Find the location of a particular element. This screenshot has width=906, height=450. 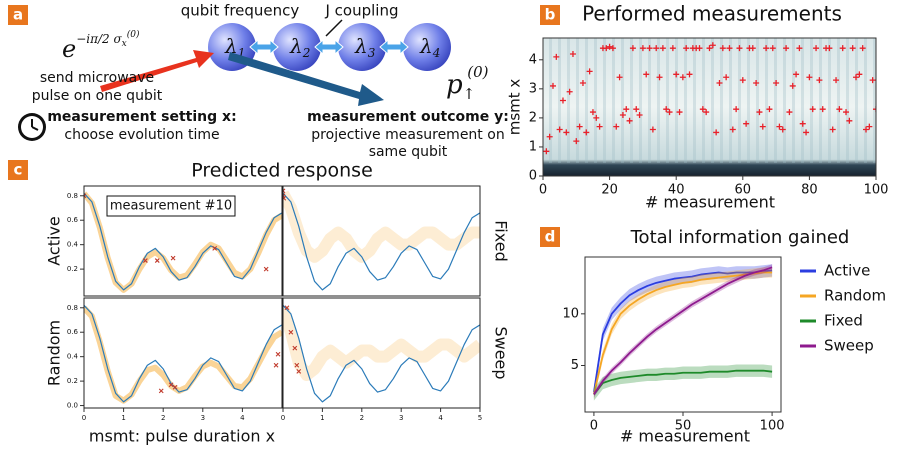

x-tick-label: 60 is located at coordinates (743, 190).